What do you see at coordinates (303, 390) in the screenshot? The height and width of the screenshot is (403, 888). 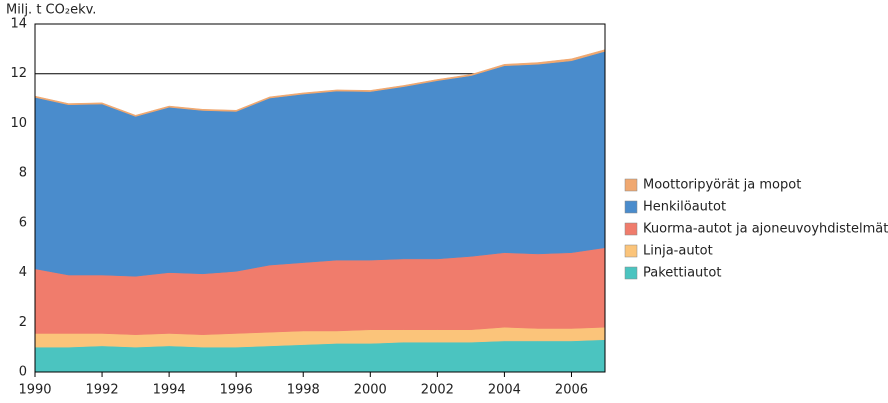 I see `x-tick-label: 1998` at bounding box center [303, 390].